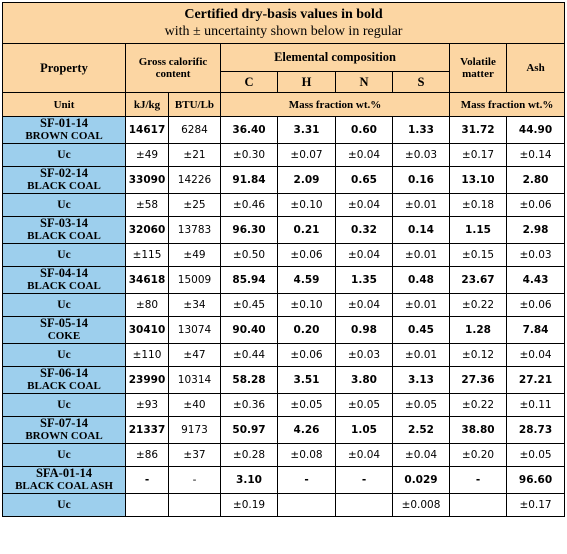  What do you see at coordinates (364, 330) in the screenshot?
I see `value-cell-n: 0.98` at bounding box center [364, 330].